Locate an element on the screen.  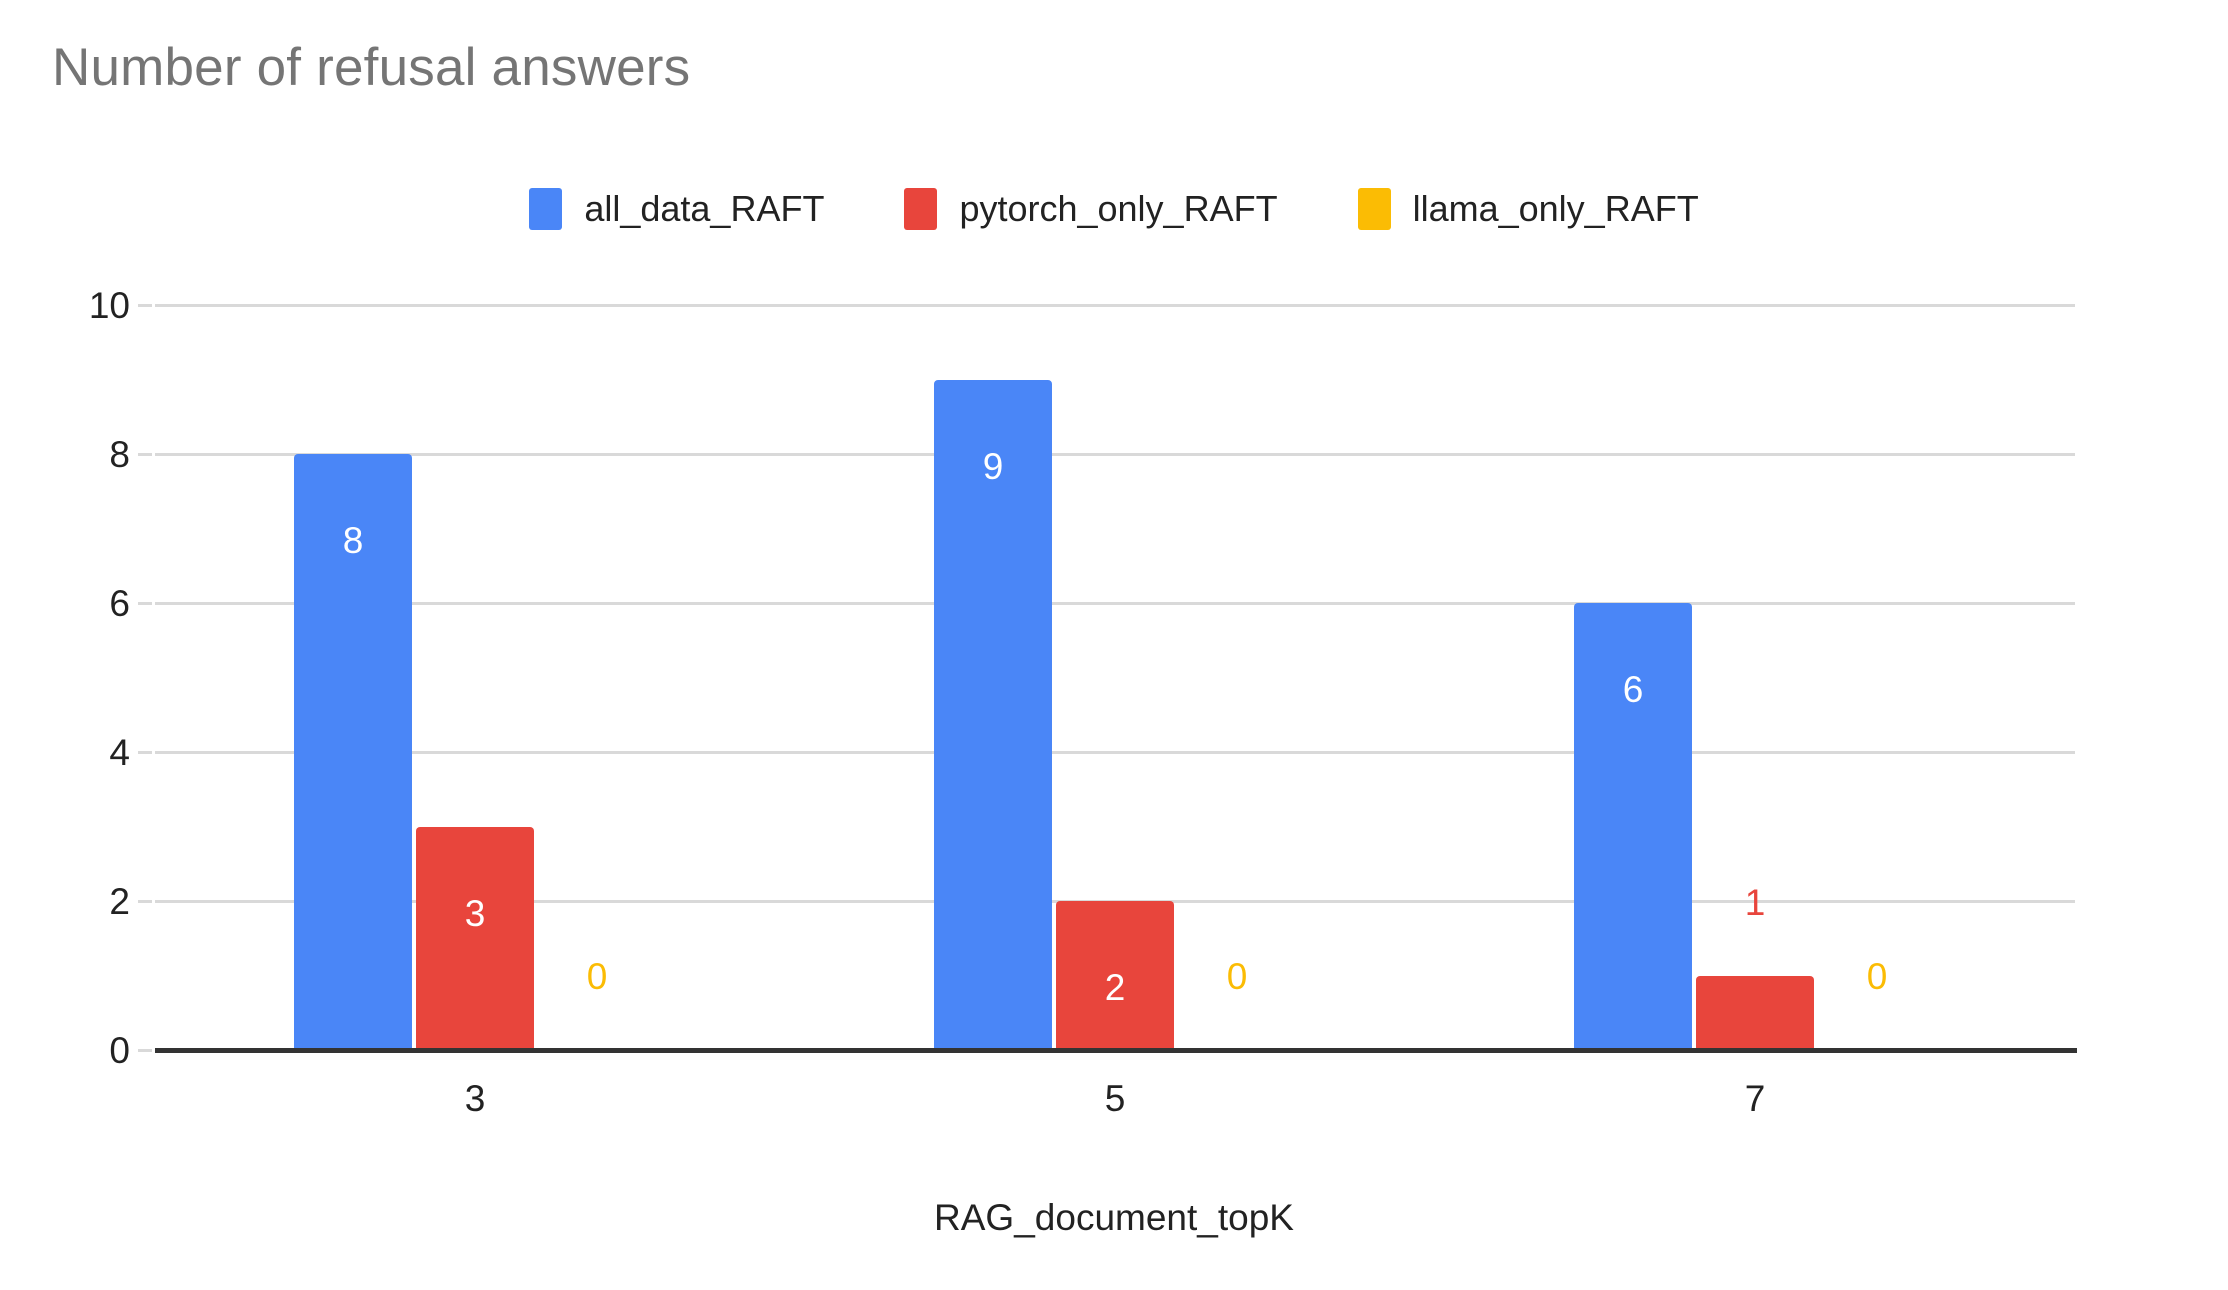
bar-slot: 1 is located at coordinates (1755, 677).